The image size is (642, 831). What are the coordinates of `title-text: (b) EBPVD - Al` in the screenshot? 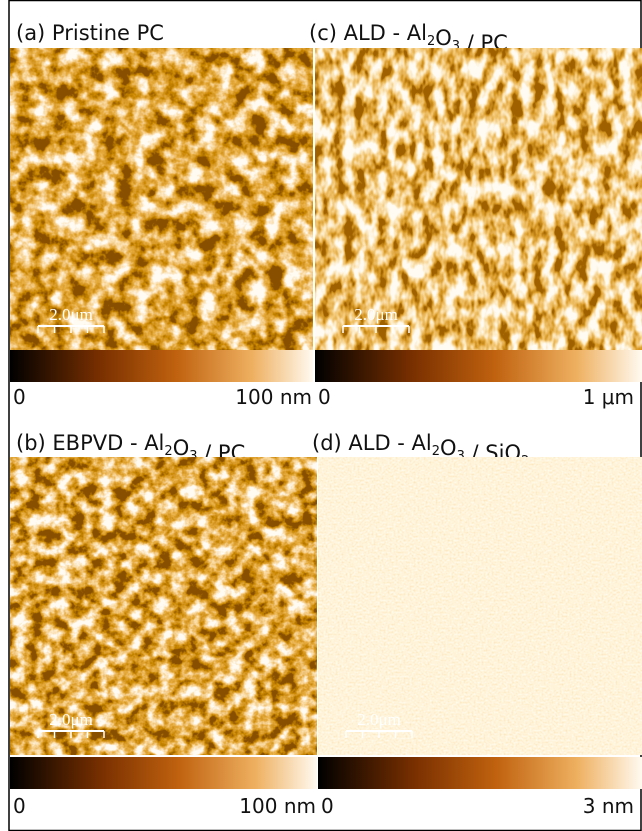 It's located at (90, 443).